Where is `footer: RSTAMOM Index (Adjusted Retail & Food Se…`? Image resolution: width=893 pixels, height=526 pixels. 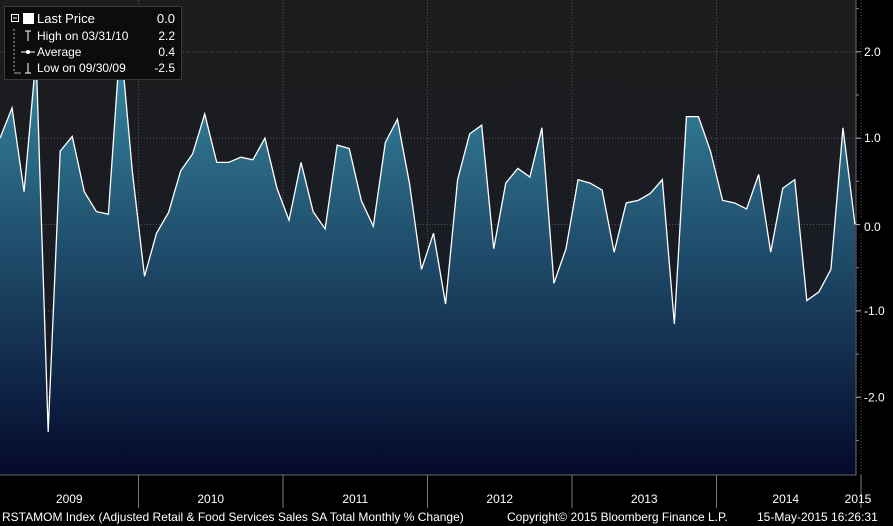
footer: RSTAMOM Index (Adjusted Retail & Food Se… is located at coordinates (446, 517).